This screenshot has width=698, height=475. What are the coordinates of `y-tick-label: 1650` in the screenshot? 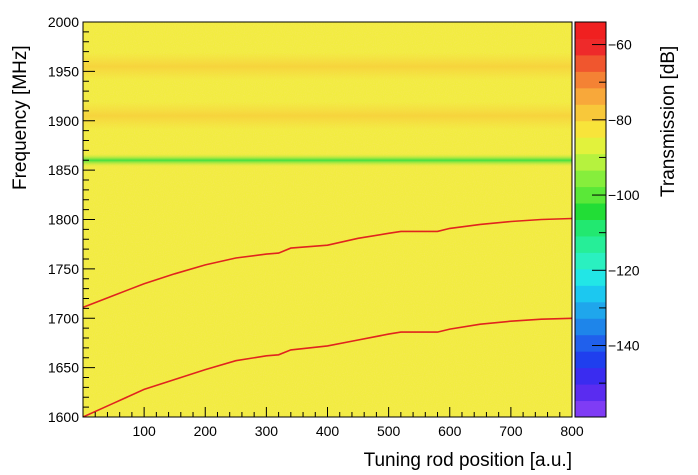 It's located at (63, 368).